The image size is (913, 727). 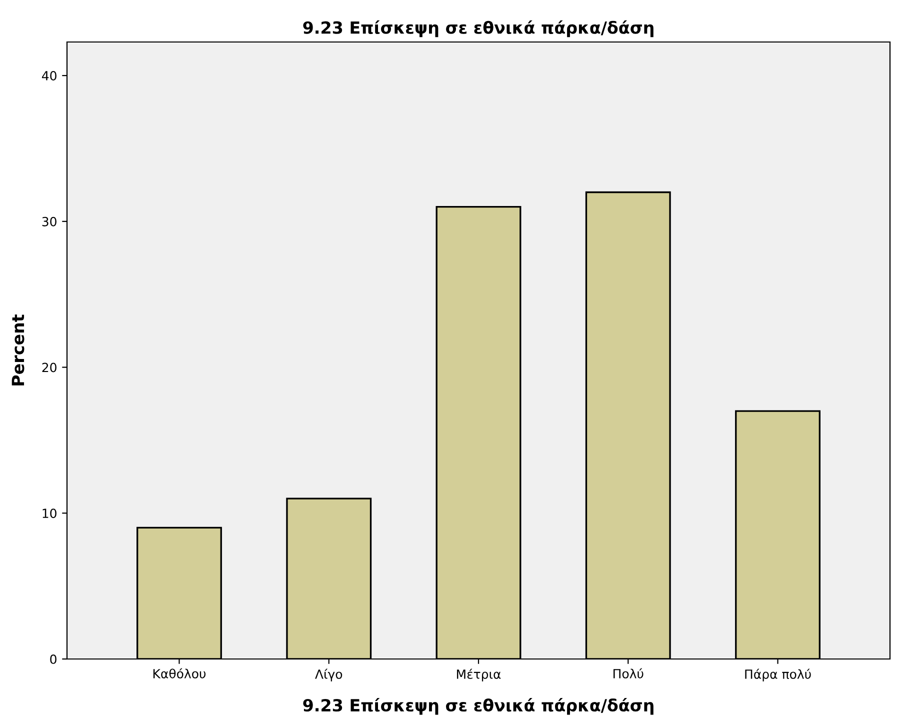 I want to click on x-tick-label: Πάρα πολύ, so click(x=778, y=675).